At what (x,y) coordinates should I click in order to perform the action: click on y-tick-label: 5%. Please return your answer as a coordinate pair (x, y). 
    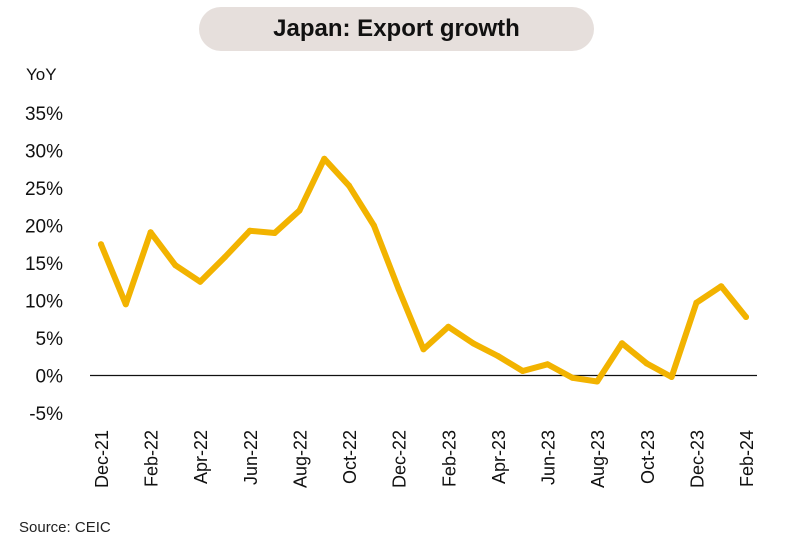
    Looking at the image, I should click on (50, 339).